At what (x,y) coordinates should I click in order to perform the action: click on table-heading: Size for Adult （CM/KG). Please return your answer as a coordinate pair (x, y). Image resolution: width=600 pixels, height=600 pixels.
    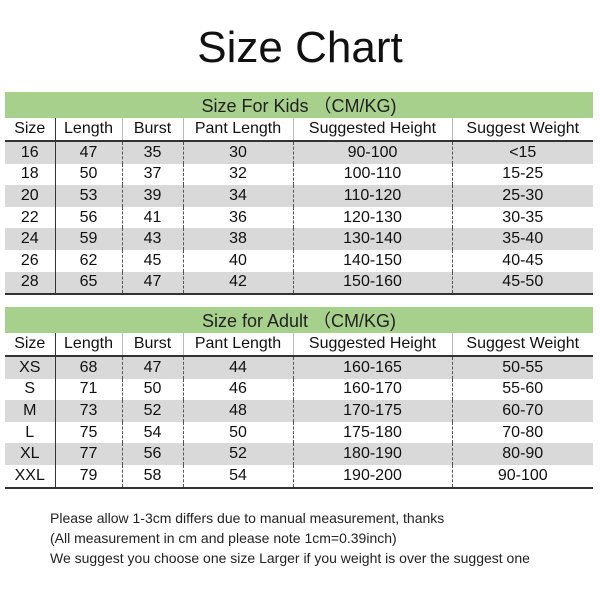
    Looking at the image, I should click on (299, 320).